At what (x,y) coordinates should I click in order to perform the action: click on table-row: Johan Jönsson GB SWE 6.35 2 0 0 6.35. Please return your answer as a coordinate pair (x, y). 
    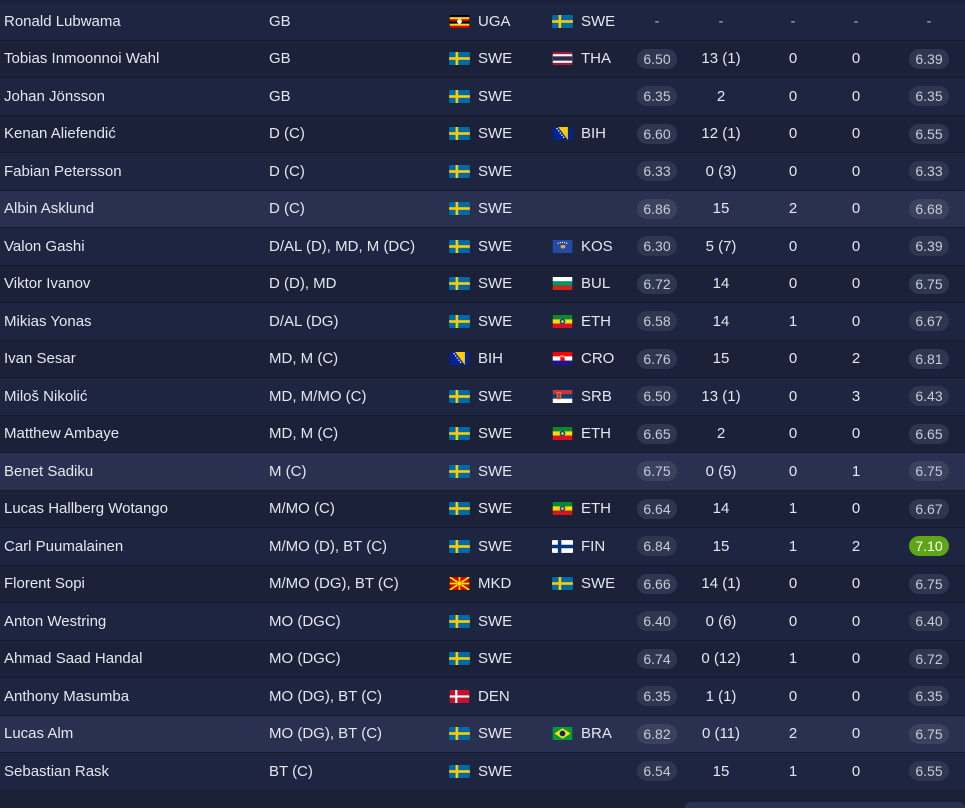
    Looking at the image, I should click on (482, 97).